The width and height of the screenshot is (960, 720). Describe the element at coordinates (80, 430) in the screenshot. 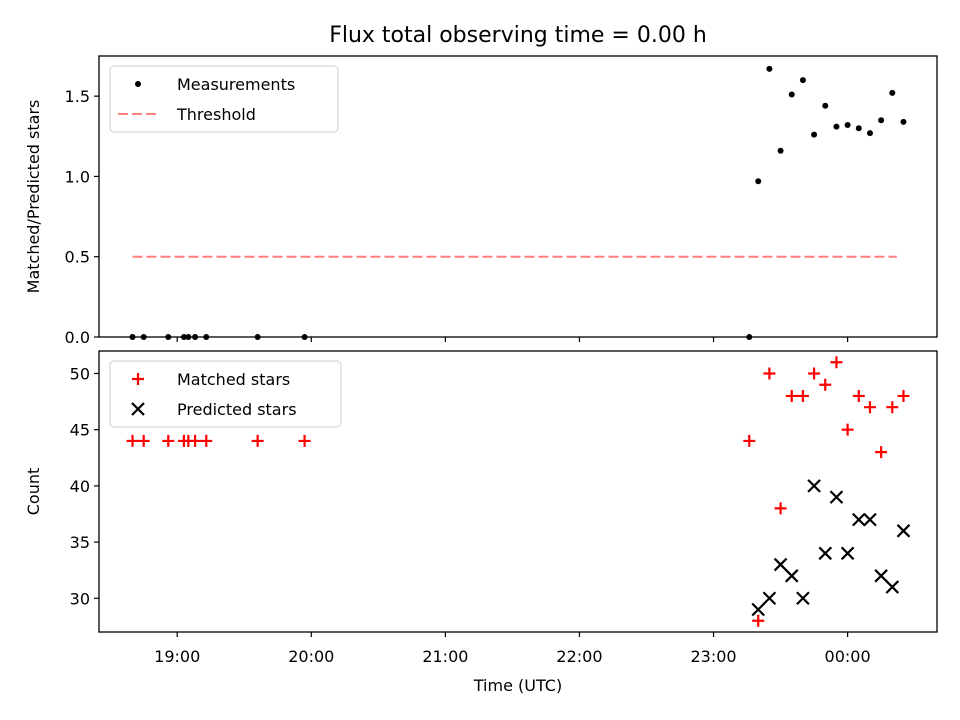

I see `y-tick-label: 45` at that location.